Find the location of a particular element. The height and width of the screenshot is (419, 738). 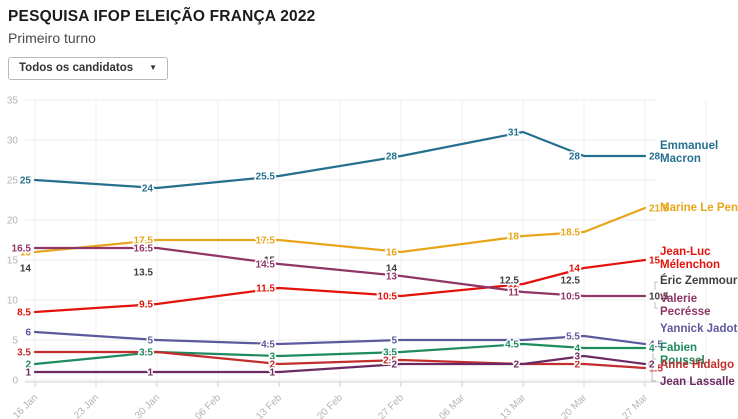

data-label-jean-lassalle: 3 is located at coordinates (577, 357).